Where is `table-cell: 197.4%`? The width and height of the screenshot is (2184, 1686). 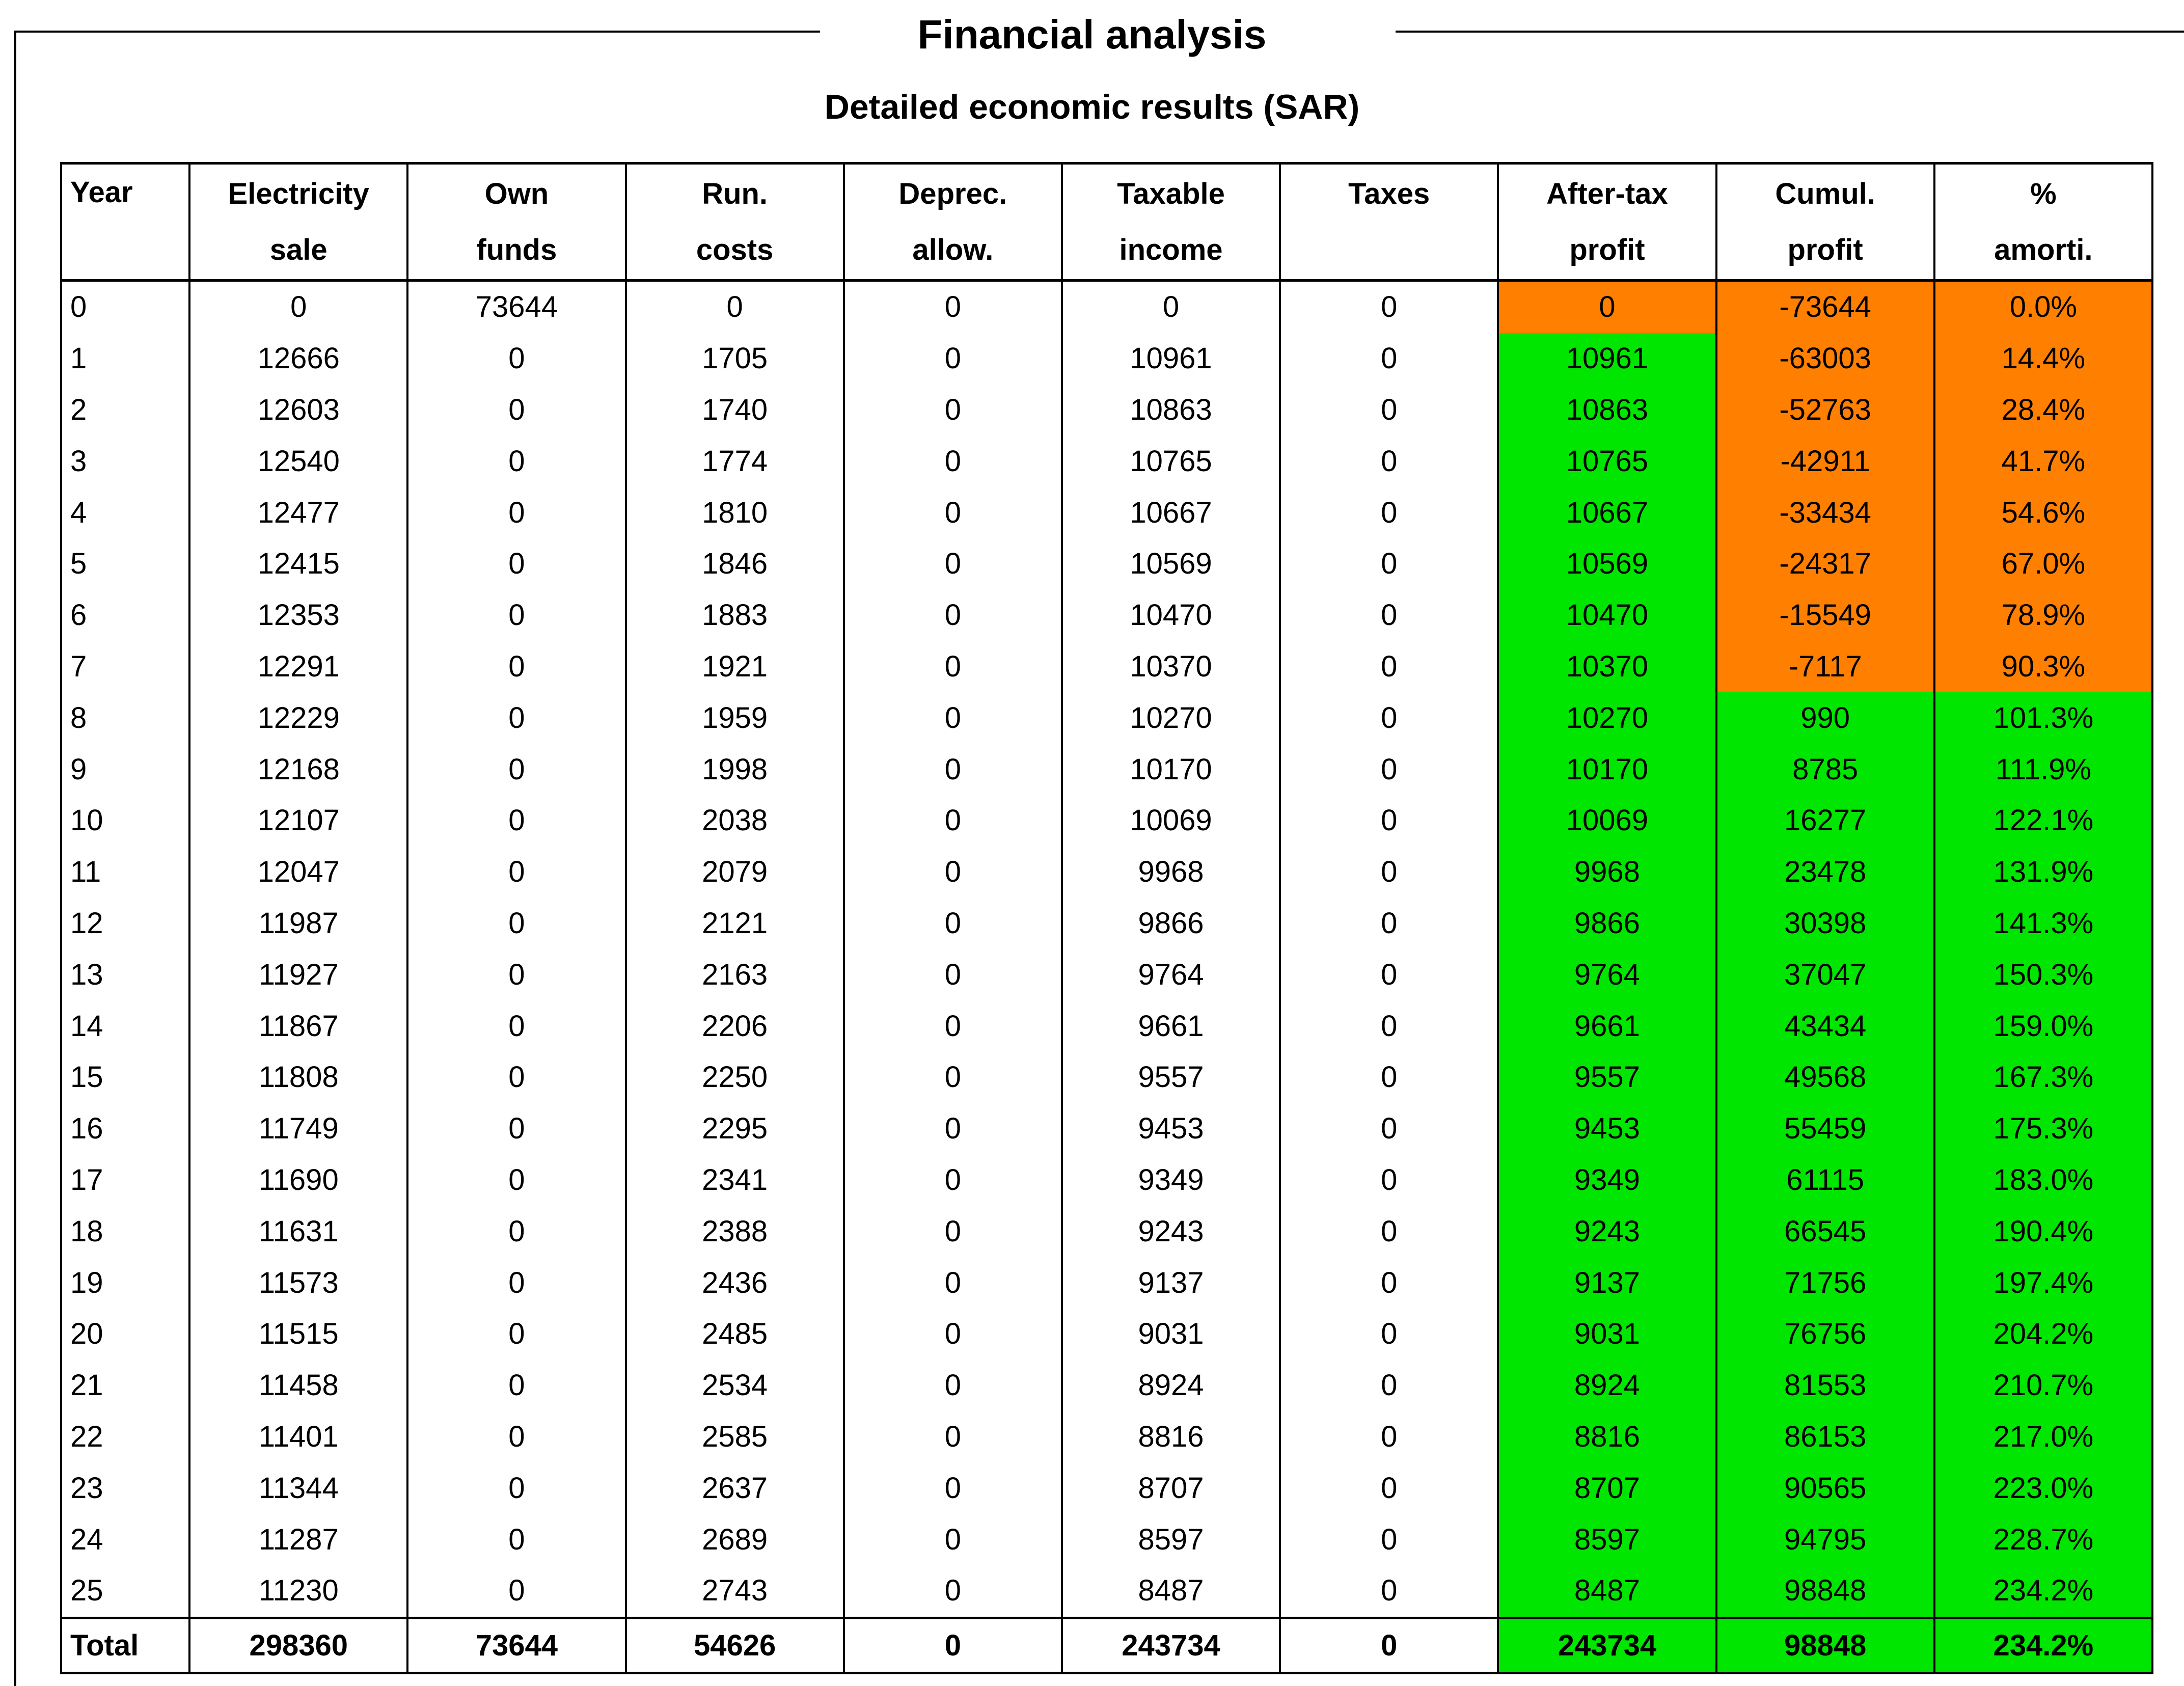
table-cell: 197.4% is located at coordinates (2043, 1283).